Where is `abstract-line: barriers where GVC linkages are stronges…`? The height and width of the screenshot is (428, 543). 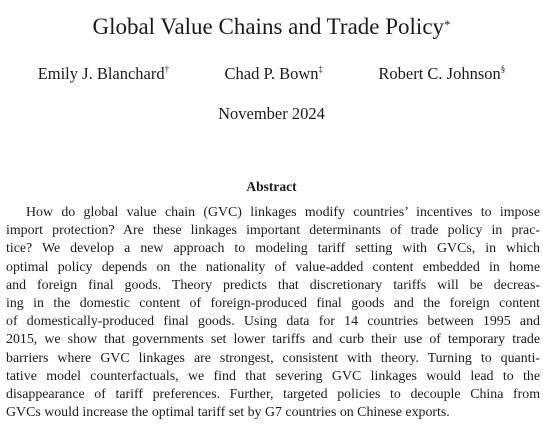 abstract-line: barriers where GVC linkages are stronges… is located at coordinates (273, 358).